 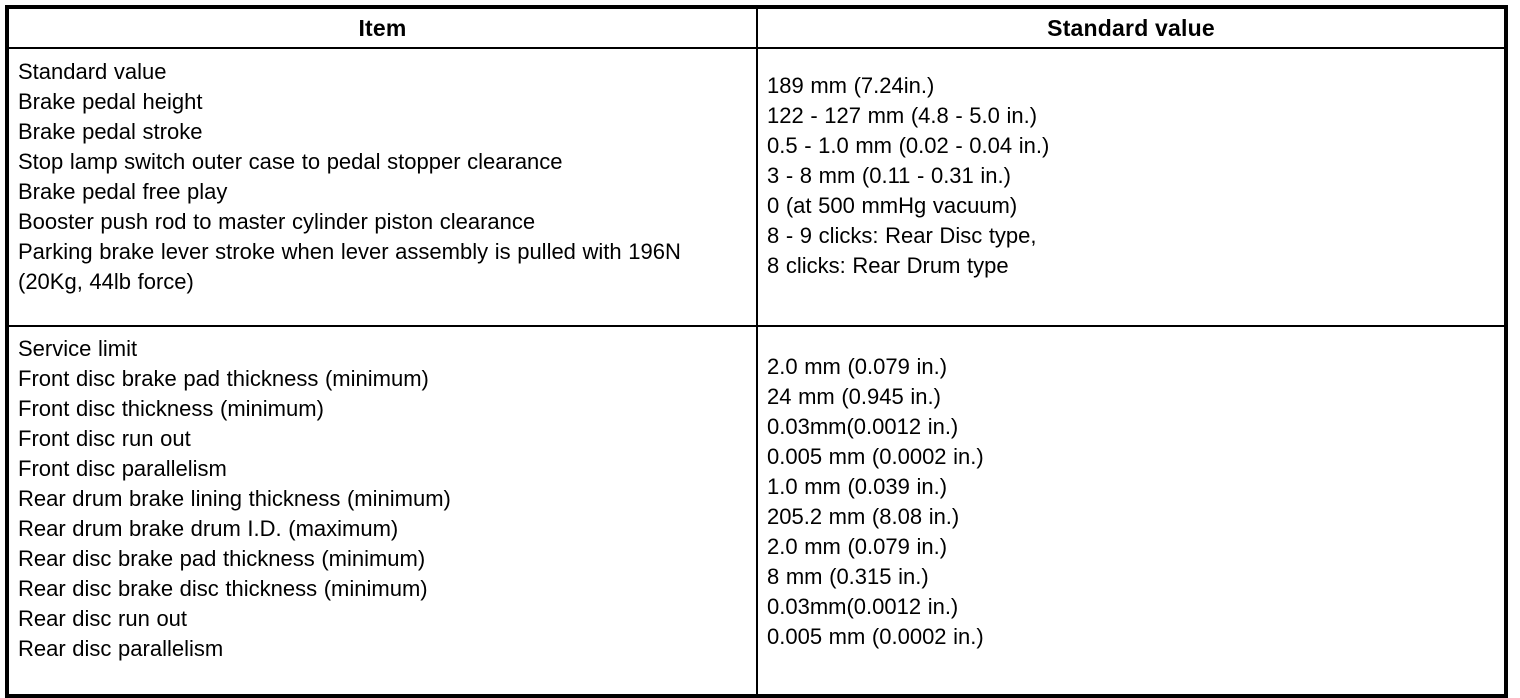 I want to click on cell-line: Front disc brake pad thickness (minimum), so click(x=223, y=378).